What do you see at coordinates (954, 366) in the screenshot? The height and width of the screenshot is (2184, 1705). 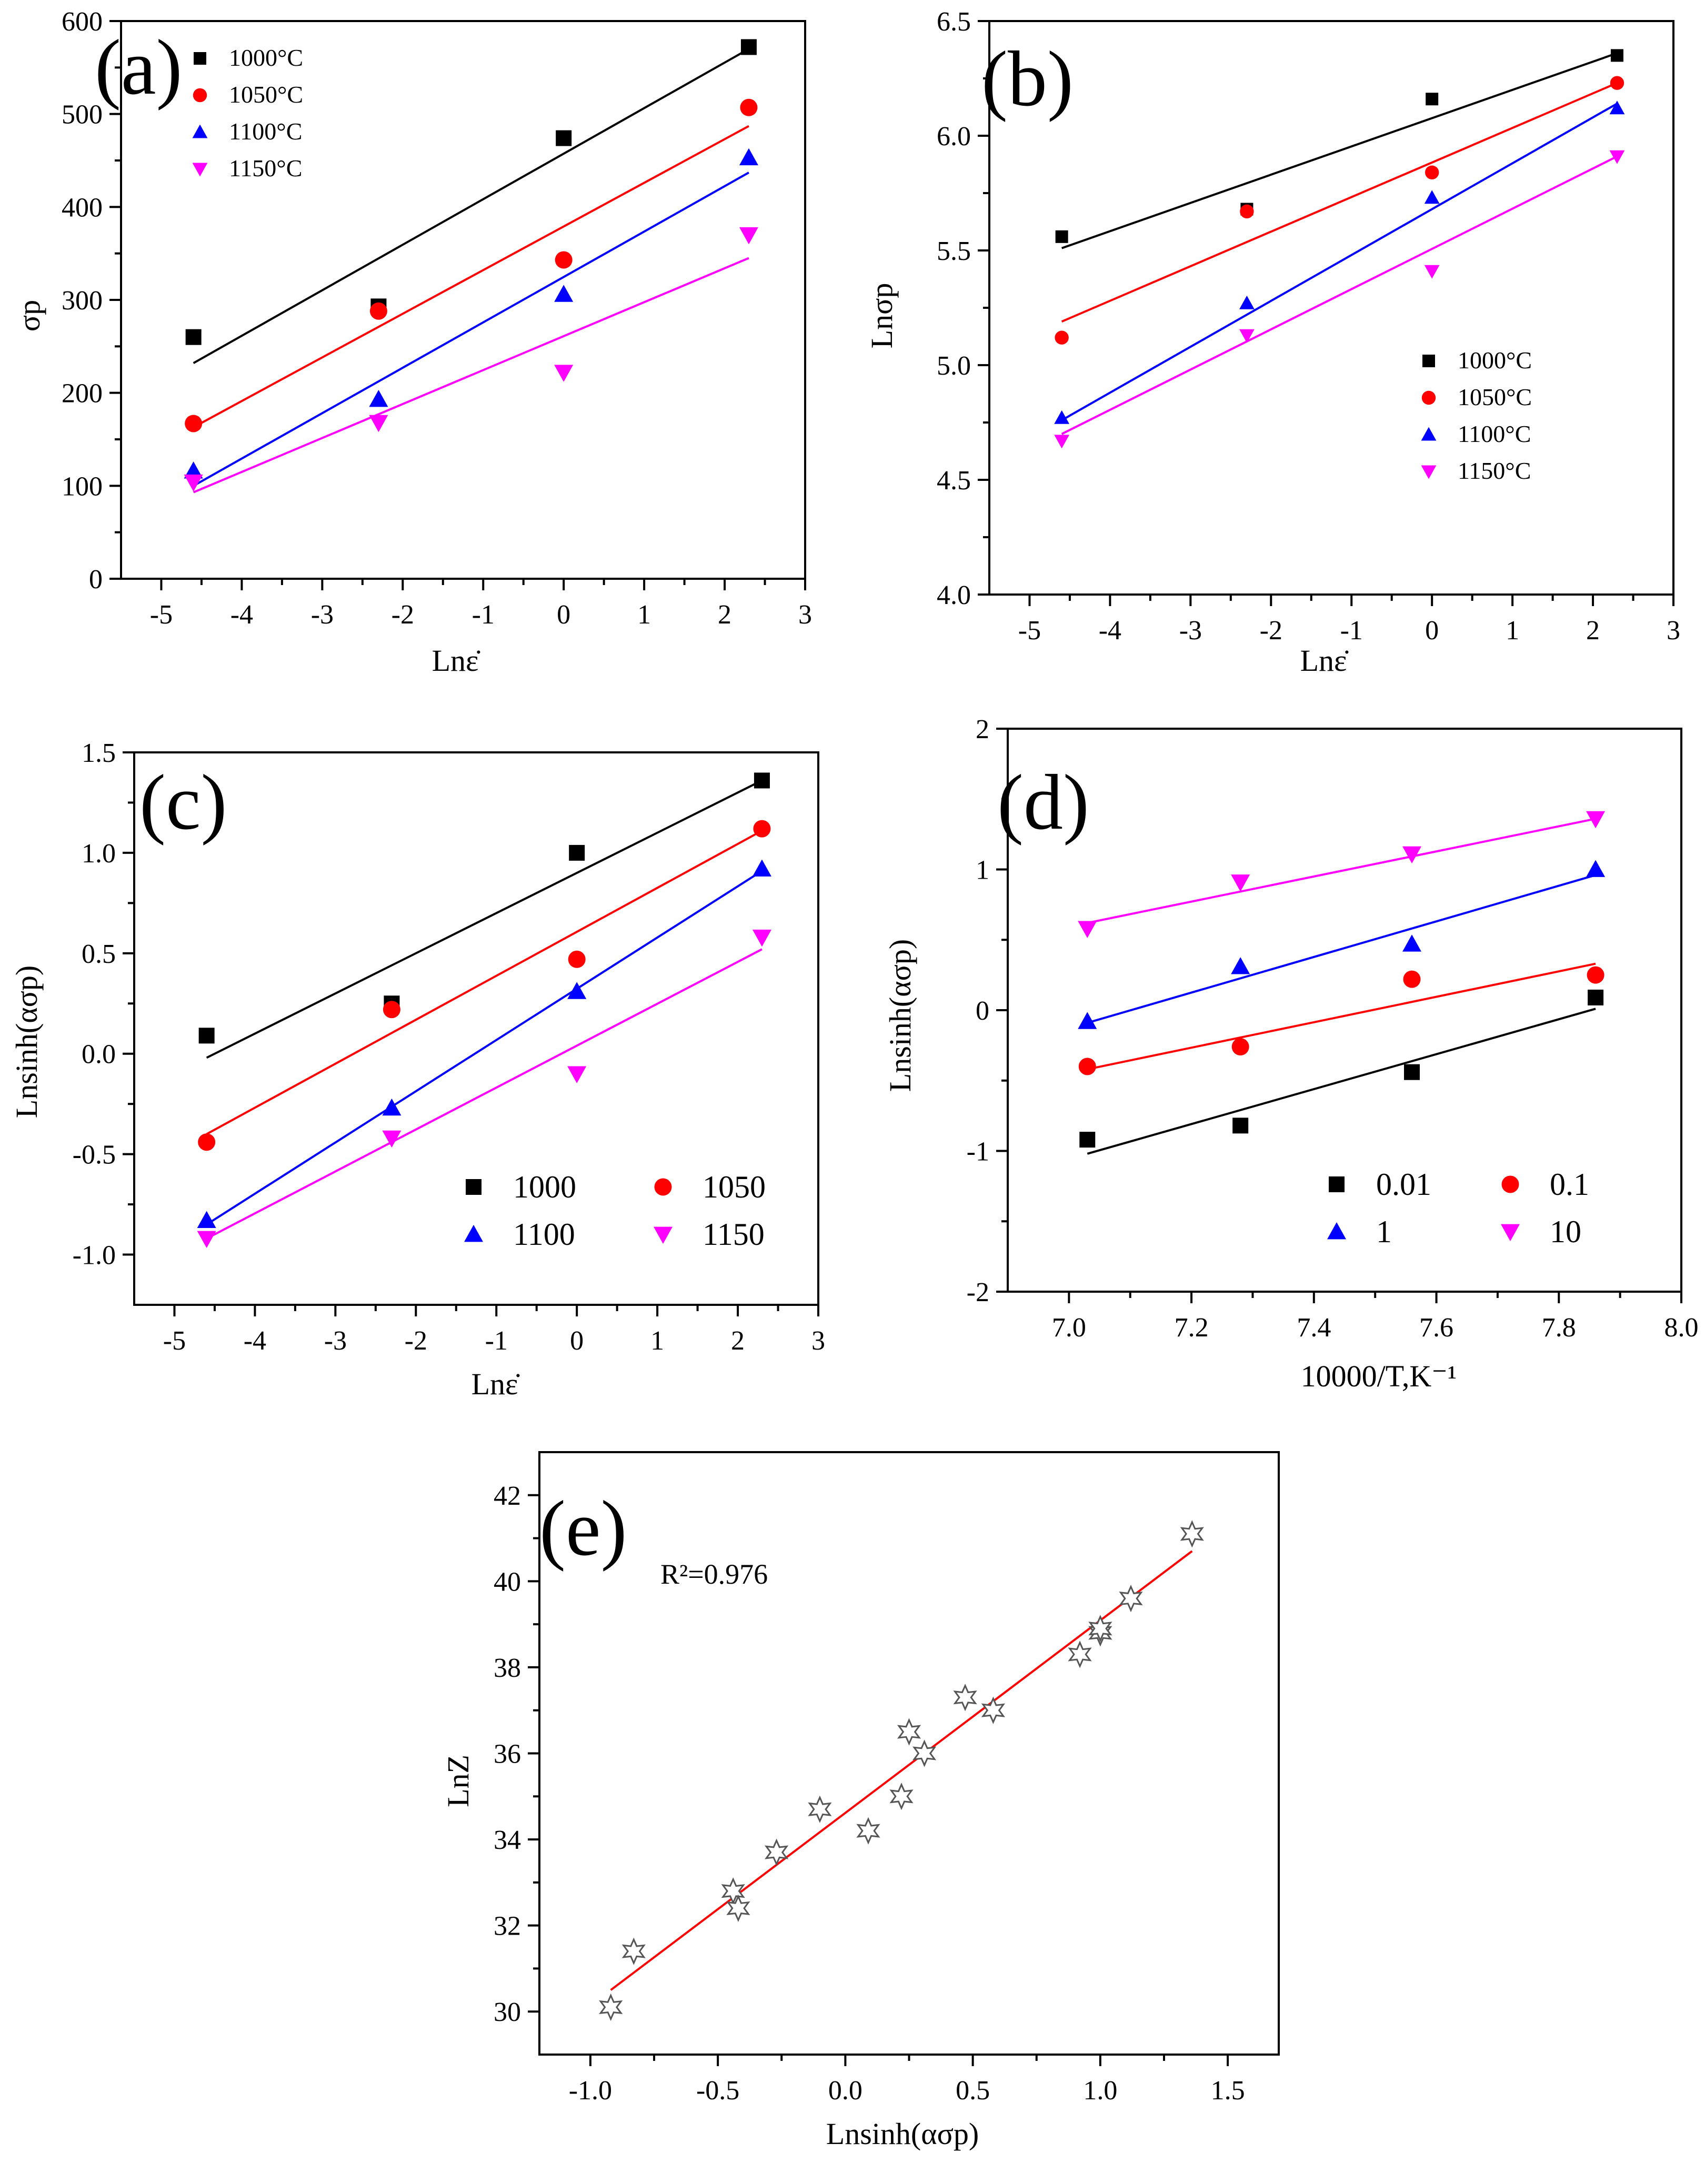 I see `chart-b-ytick-label: 5.0` at bounding box center [954, 366].